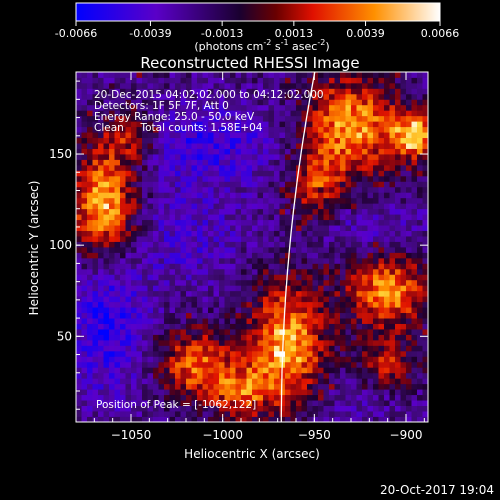 This screenshot has height=500, width=500. What do you see at coordinates (150, 33) in the screenshot?
I see `colorbar-tick-label: -0.0039` at bounding box center [150, 33].